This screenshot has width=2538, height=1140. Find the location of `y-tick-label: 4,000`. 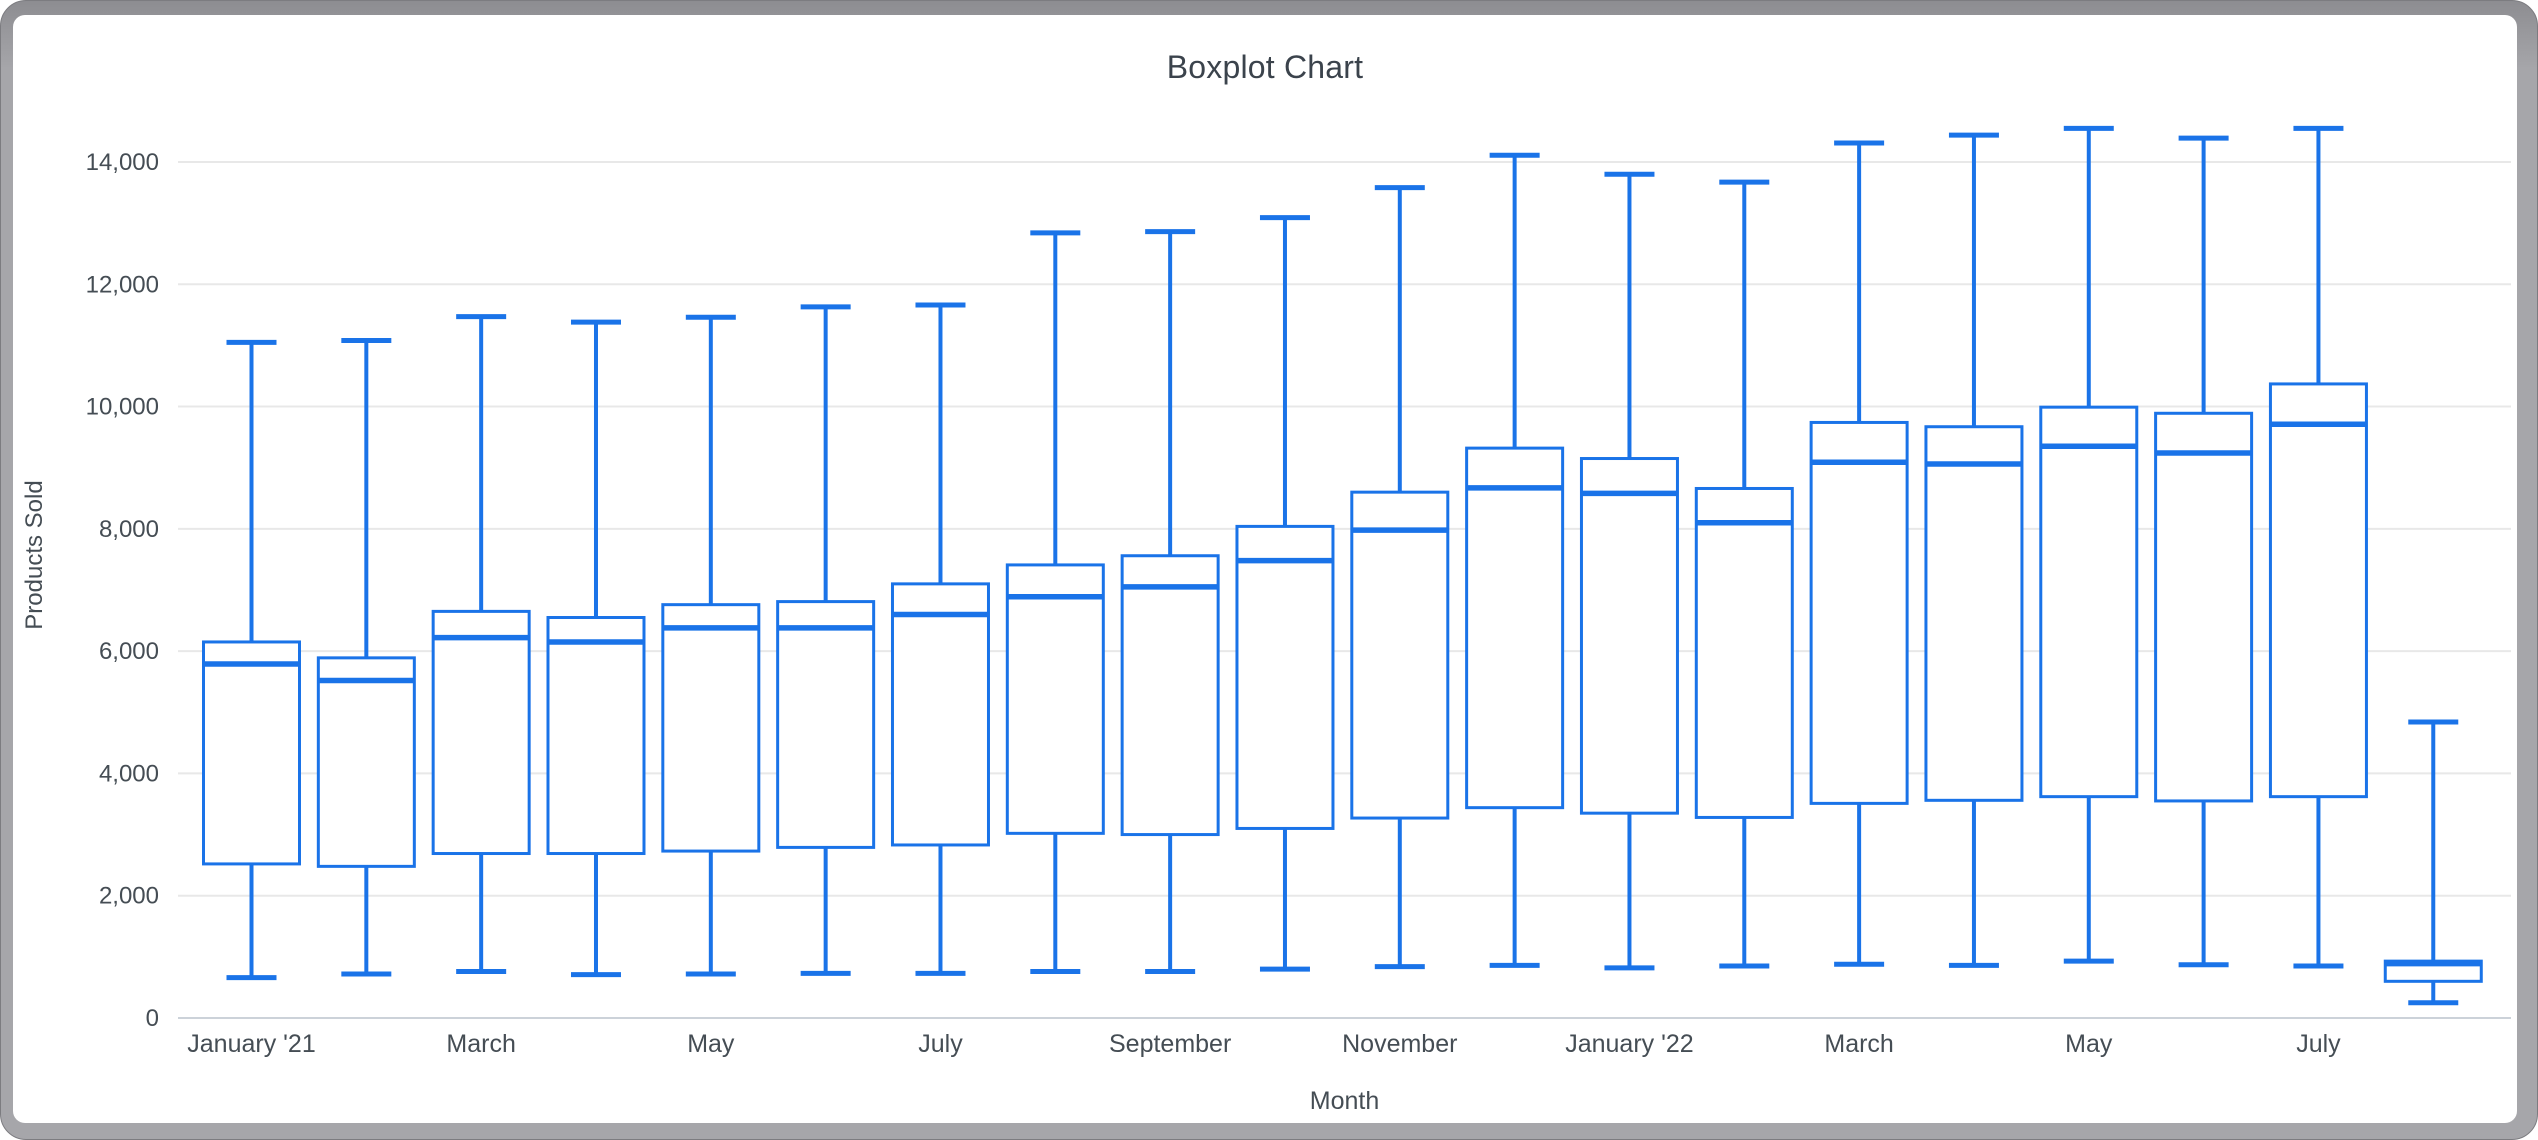

y-tick-label: 4,000 is located at coordinates (129, 773).